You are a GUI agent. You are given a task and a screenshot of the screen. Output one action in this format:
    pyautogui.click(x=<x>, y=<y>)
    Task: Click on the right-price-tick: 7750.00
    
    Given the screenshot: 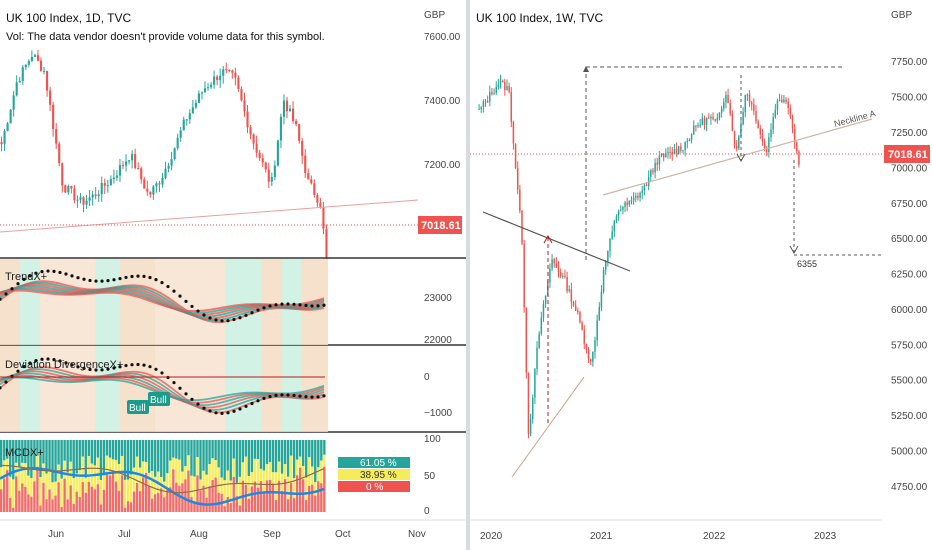 What is the action you would take?
    pyautogui.click(x=909, y=62)
    